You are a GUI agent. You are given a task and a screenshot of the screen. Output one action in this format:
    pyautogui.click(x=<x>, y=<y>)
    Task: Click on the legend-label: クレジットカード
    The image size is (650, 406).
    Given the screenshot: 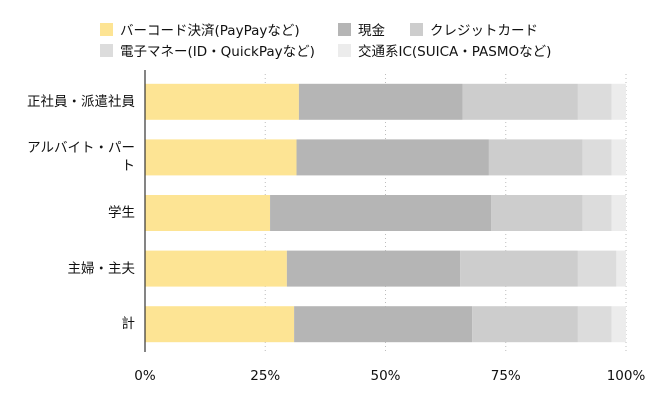 What is the action you would take?
    pyautogui.click(x=484, y=31)
    